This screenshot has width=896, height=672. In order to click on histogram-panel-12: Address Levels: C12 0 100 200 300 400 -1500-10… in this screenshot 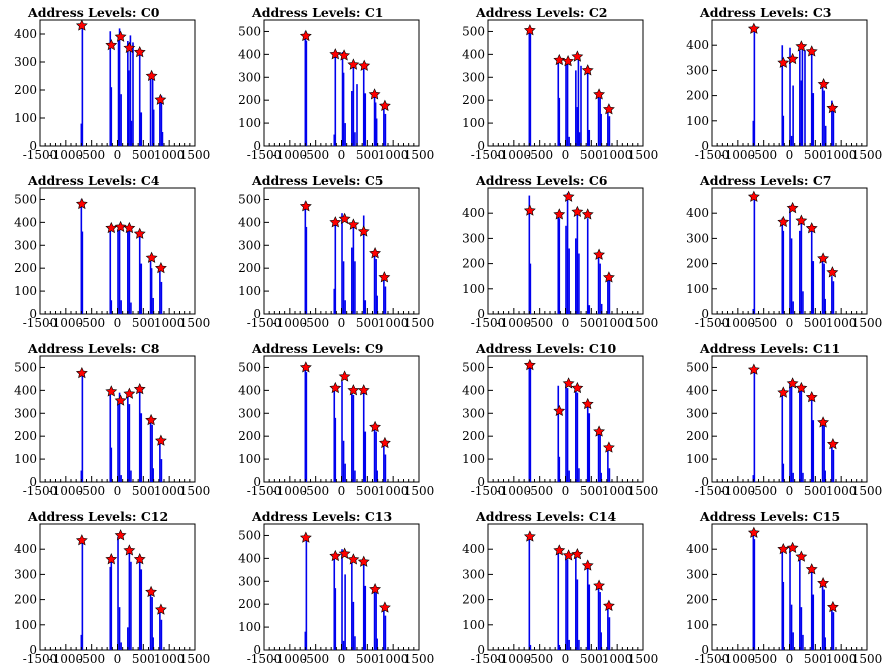, I will do `click(112, 587)`.